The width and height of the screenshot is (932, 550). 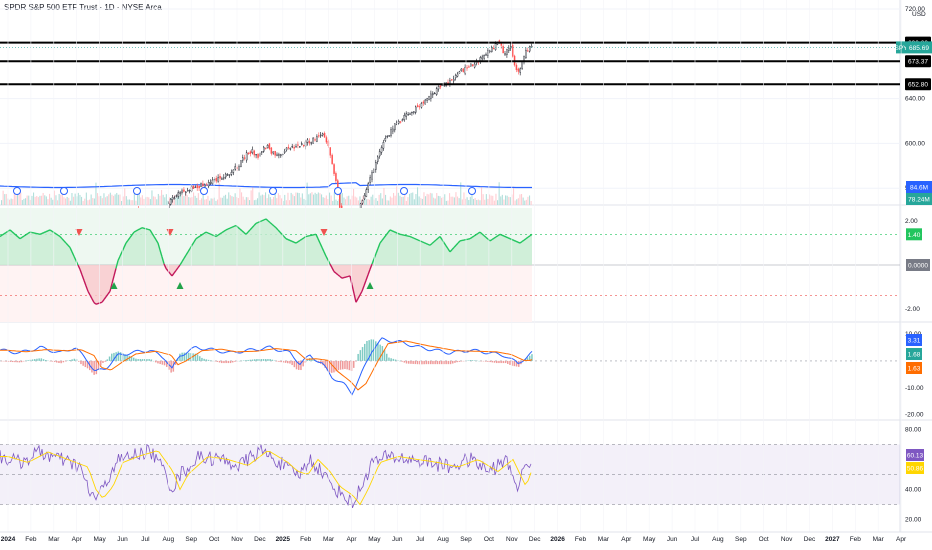 What do you see at coordinates (915, 469) in the screenshot?
I see `rsi-value-text: 50.86` at bounding box center [915, 469].